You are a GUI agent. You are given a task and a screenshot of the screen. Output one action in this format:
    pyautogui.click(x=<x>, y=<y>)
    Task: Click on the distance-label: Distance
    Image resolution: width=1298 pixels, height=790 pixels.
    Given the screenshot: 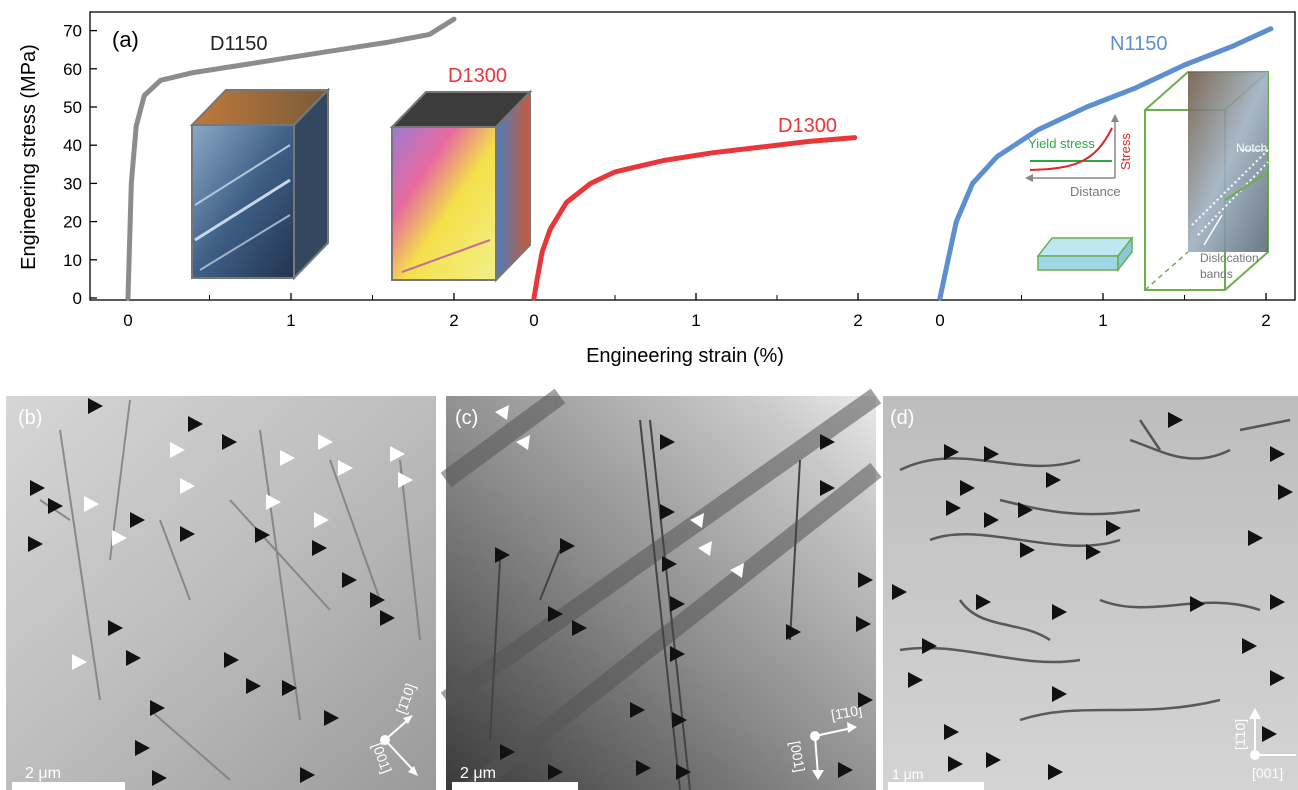 What is the action you would take?
    pyautogui.click(x=1095, y=191)
    